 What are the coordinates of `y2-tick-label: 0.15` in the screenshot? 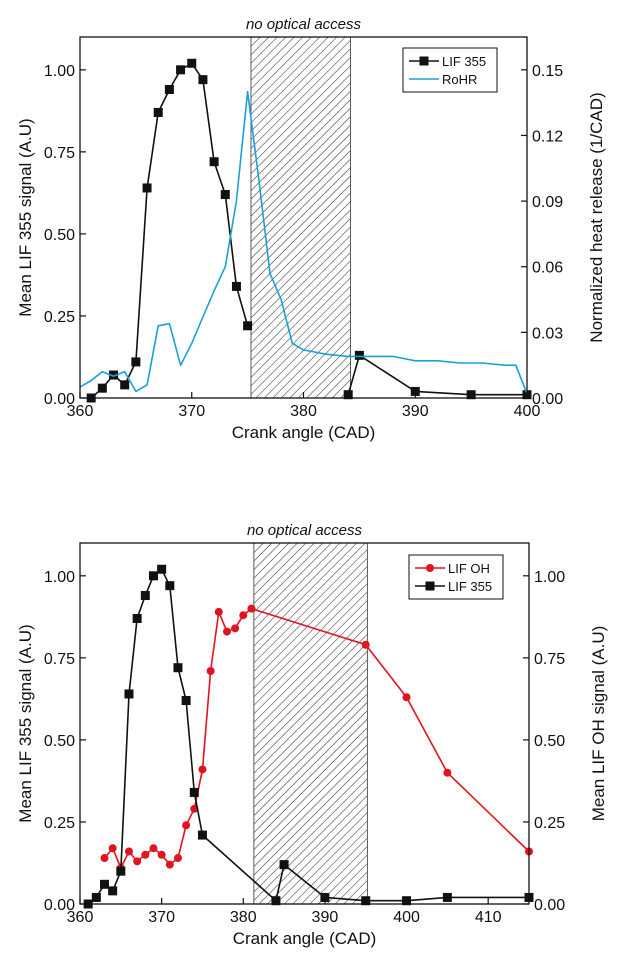 It's located at (547, 71).